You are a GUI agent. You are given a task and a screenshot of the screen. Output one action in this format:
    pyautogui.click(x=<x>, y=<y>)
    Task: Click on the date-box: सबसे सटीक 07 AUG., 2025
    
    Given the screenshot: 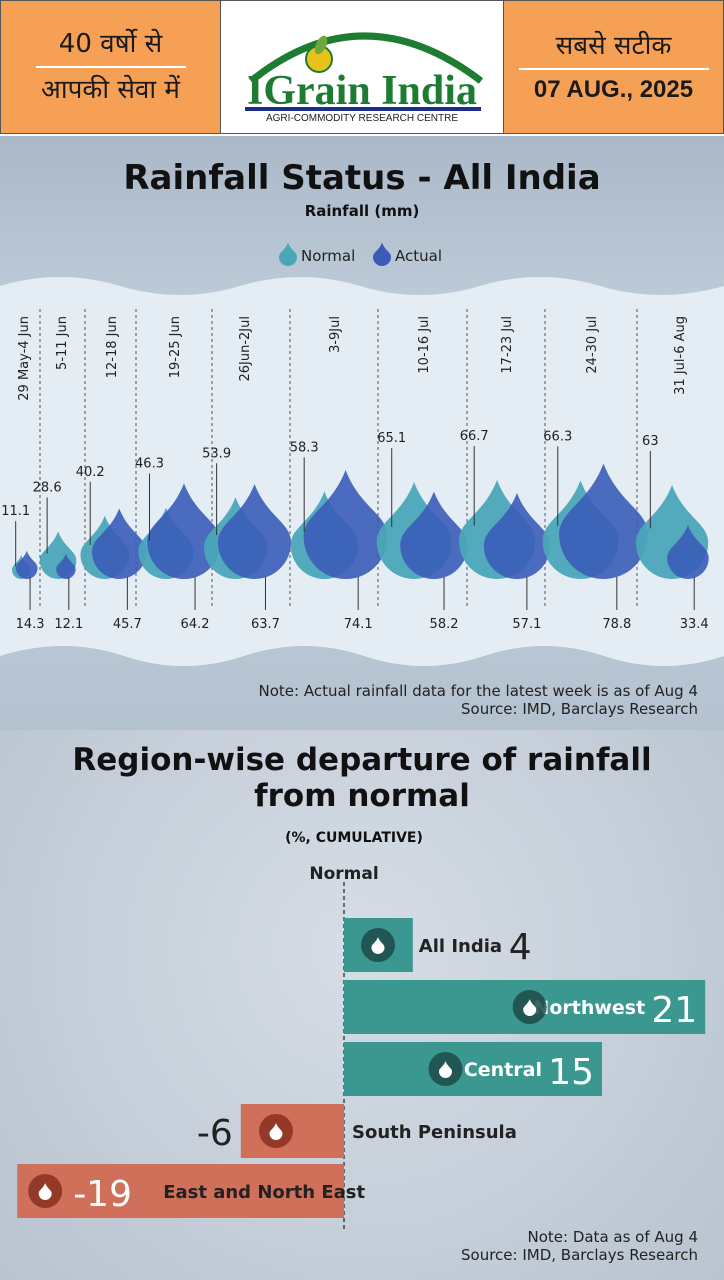 What is the action you would take?
    pyautogui.click(x=613, y=67)
    